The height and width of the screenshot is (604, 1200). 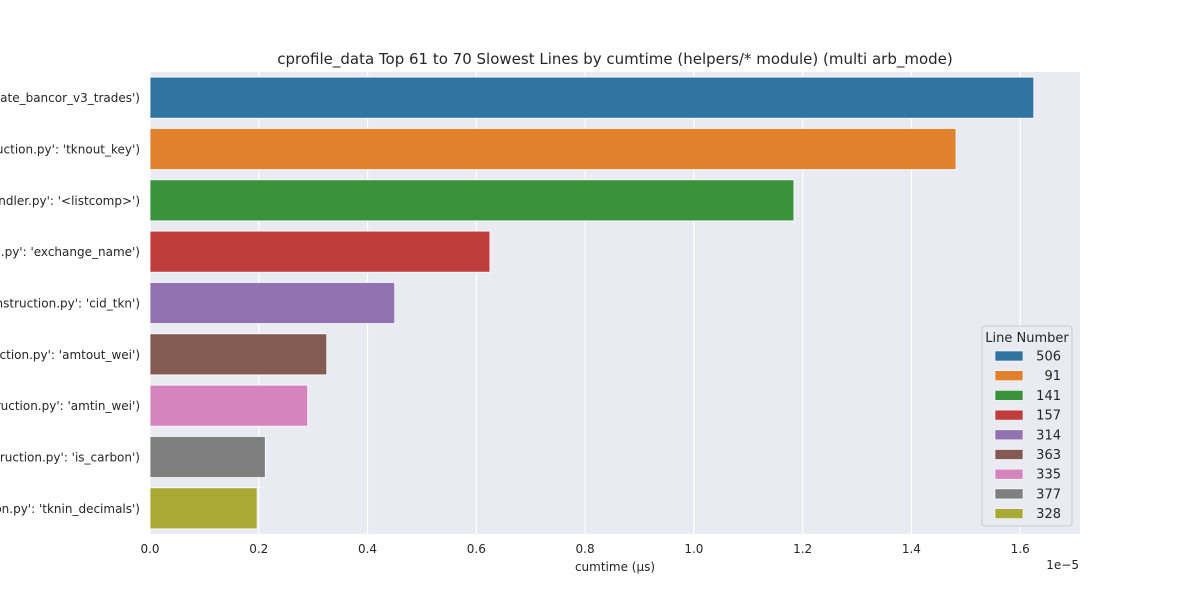 I want to click on x-tick-label: 1.0, so click(x=693, y=549).